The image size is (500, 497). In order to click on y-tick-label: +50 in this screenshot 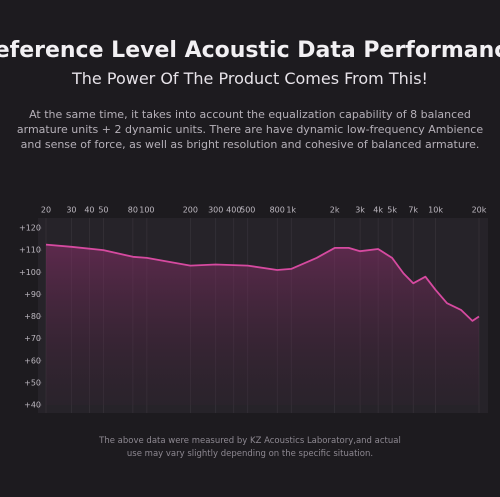, I will do `click(32, 382)`.